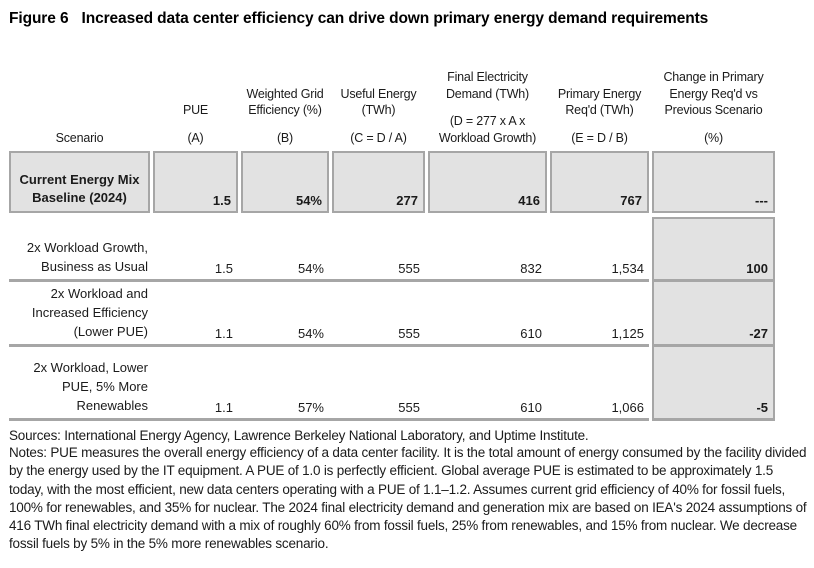 The height and width of the screenshot is (568, 814). Describe the element at coordinates (487, 182) in the screenshot. I see `final-demand-cell: 416` at that location.